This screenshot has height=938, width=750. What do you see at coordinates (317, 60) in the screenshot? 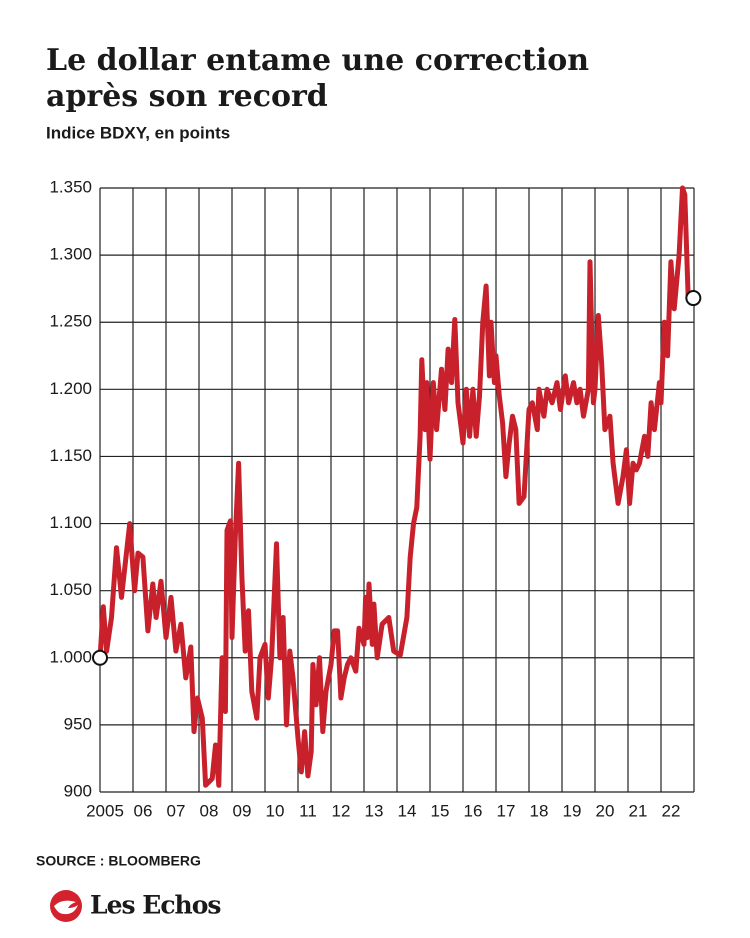
I see `chart-title: Le dollar entame une correction` at bounding box center [317, 60].